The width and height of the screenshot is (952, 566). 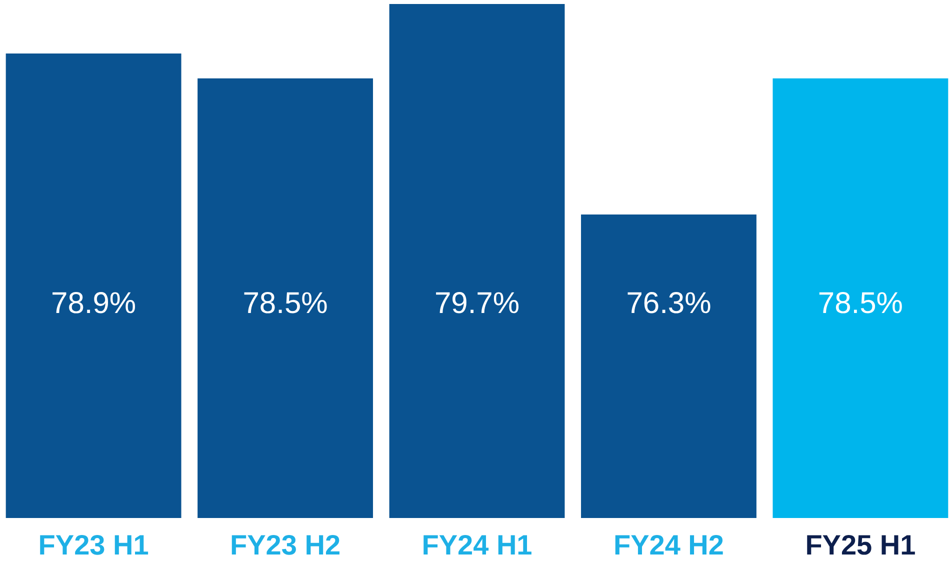 I want to click on data-label: 79.7%, so click(x=477, y=303).